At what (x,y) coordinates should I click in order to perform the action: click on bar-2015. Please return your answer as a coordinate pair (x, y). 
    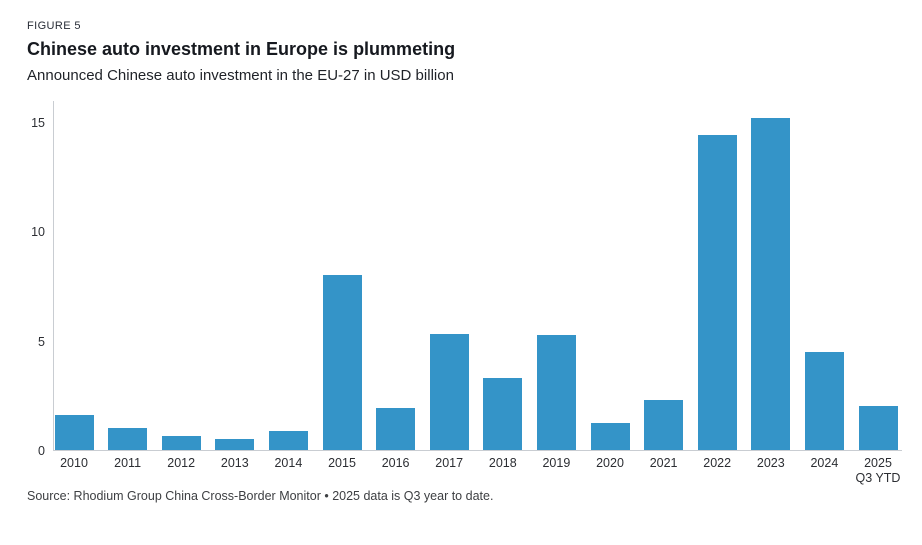
    Looking at the image, I should click on (342, 362).